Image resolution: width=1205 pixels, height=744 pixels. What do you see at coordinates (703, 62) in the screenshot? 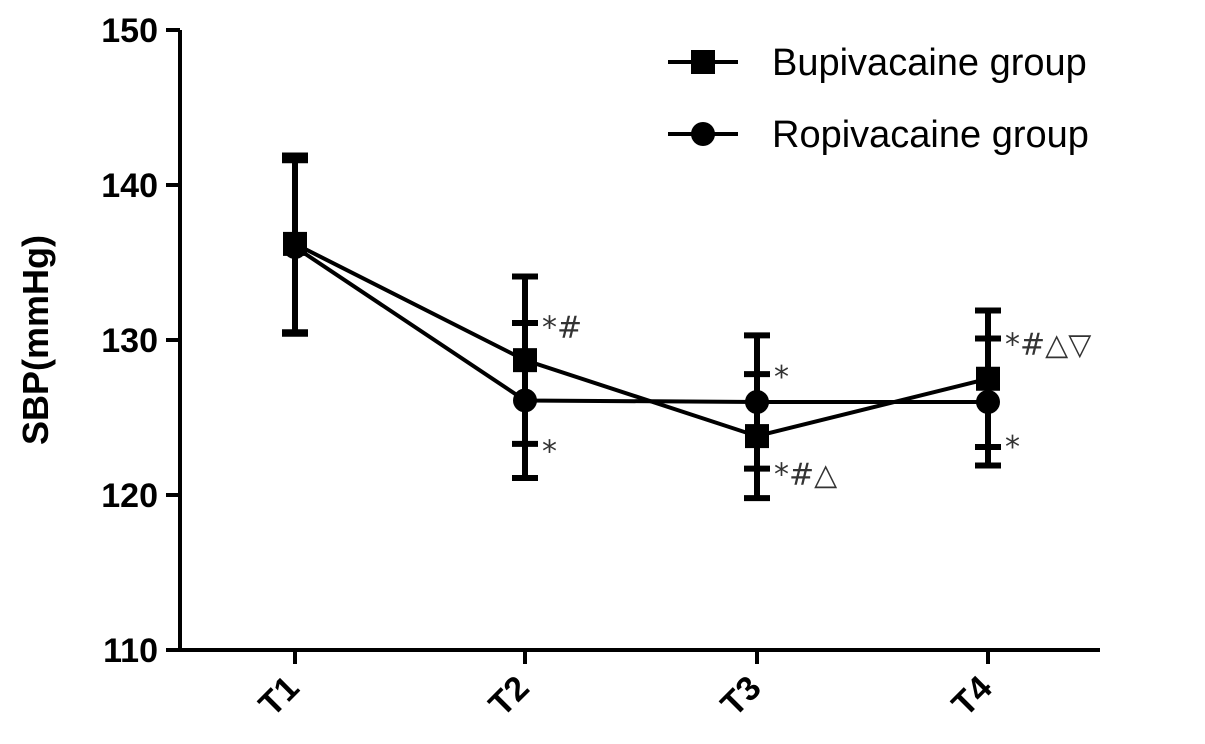
I see `legend-square-marker` at bounding box center [703, 62].